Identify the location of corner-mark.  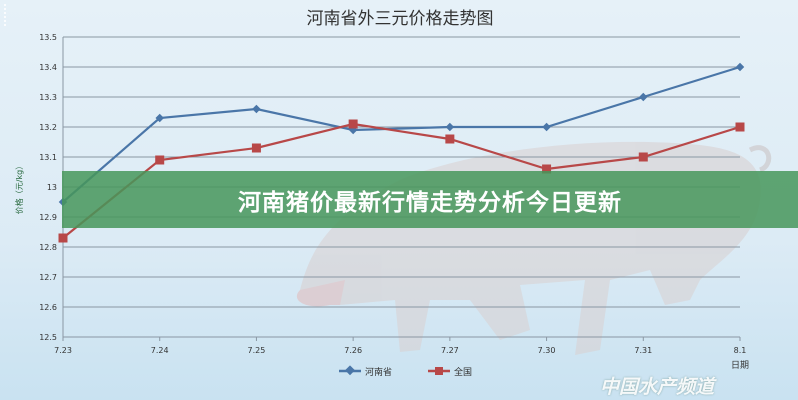
(7, 15).